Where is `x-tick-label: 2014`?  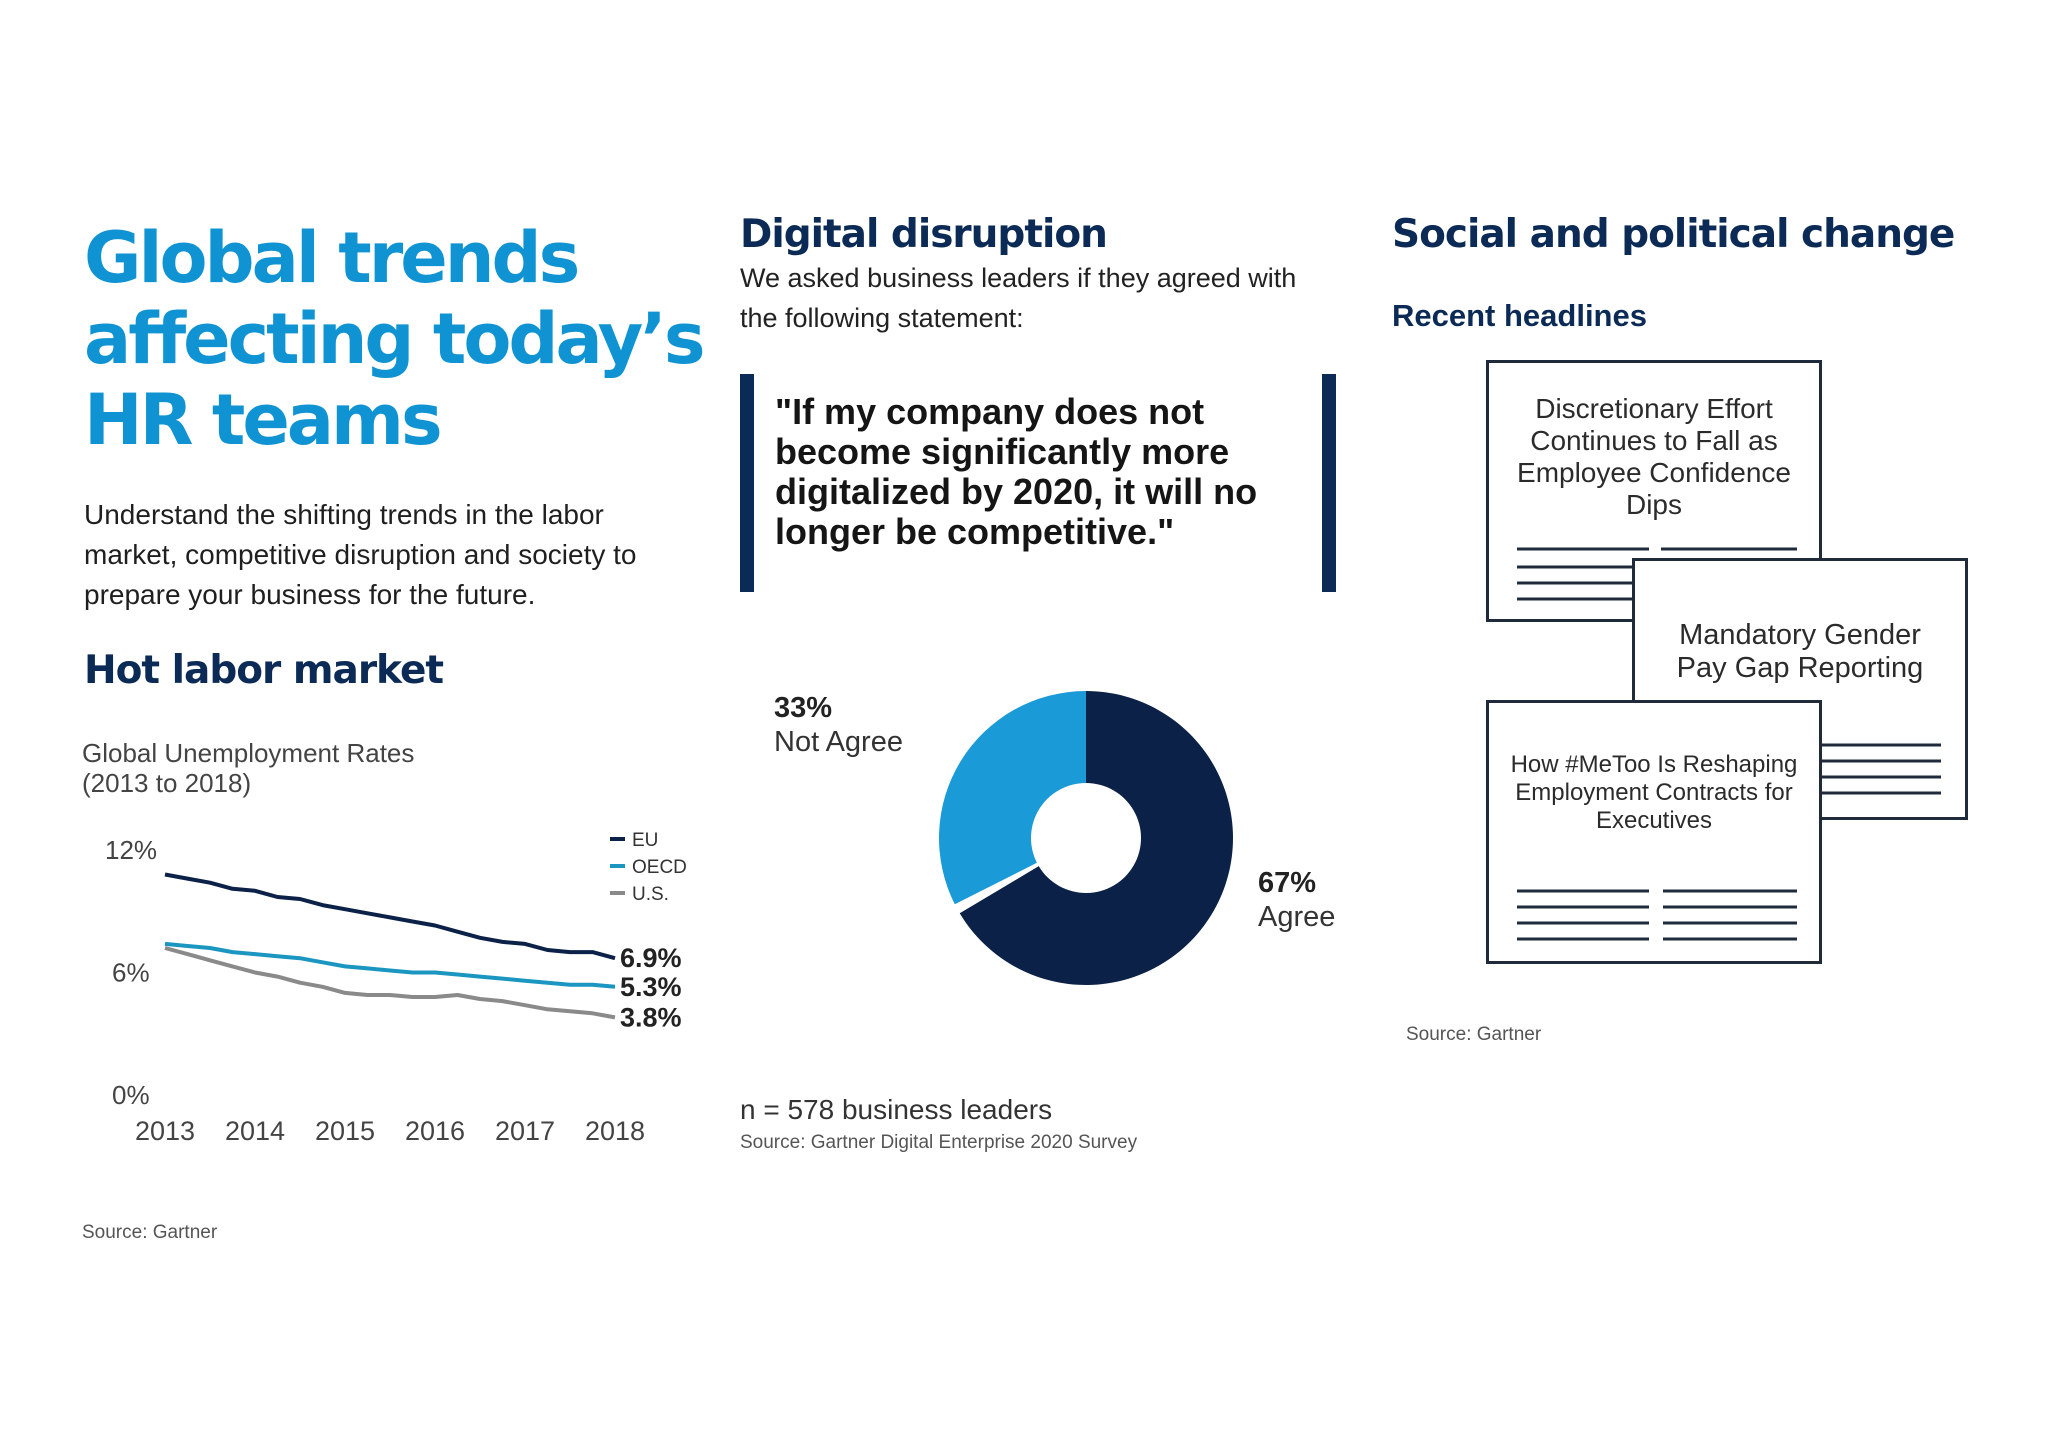 x-tick-label: 2014 is located at coordinates (255, 1131).